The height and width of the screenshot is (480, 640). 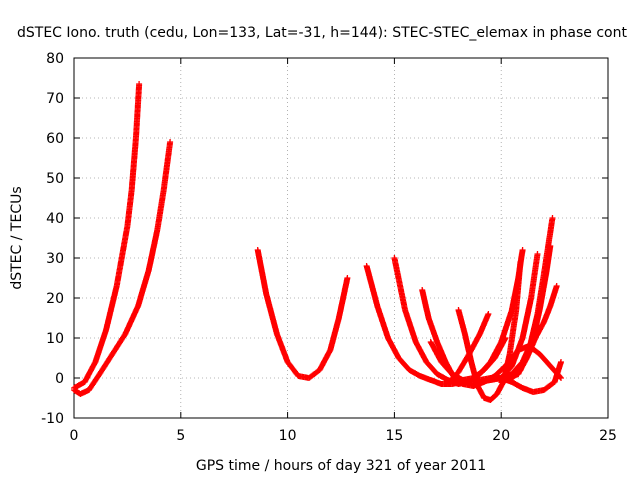 I want to click on y-tick-label: 0, so click(x=59, y=379).